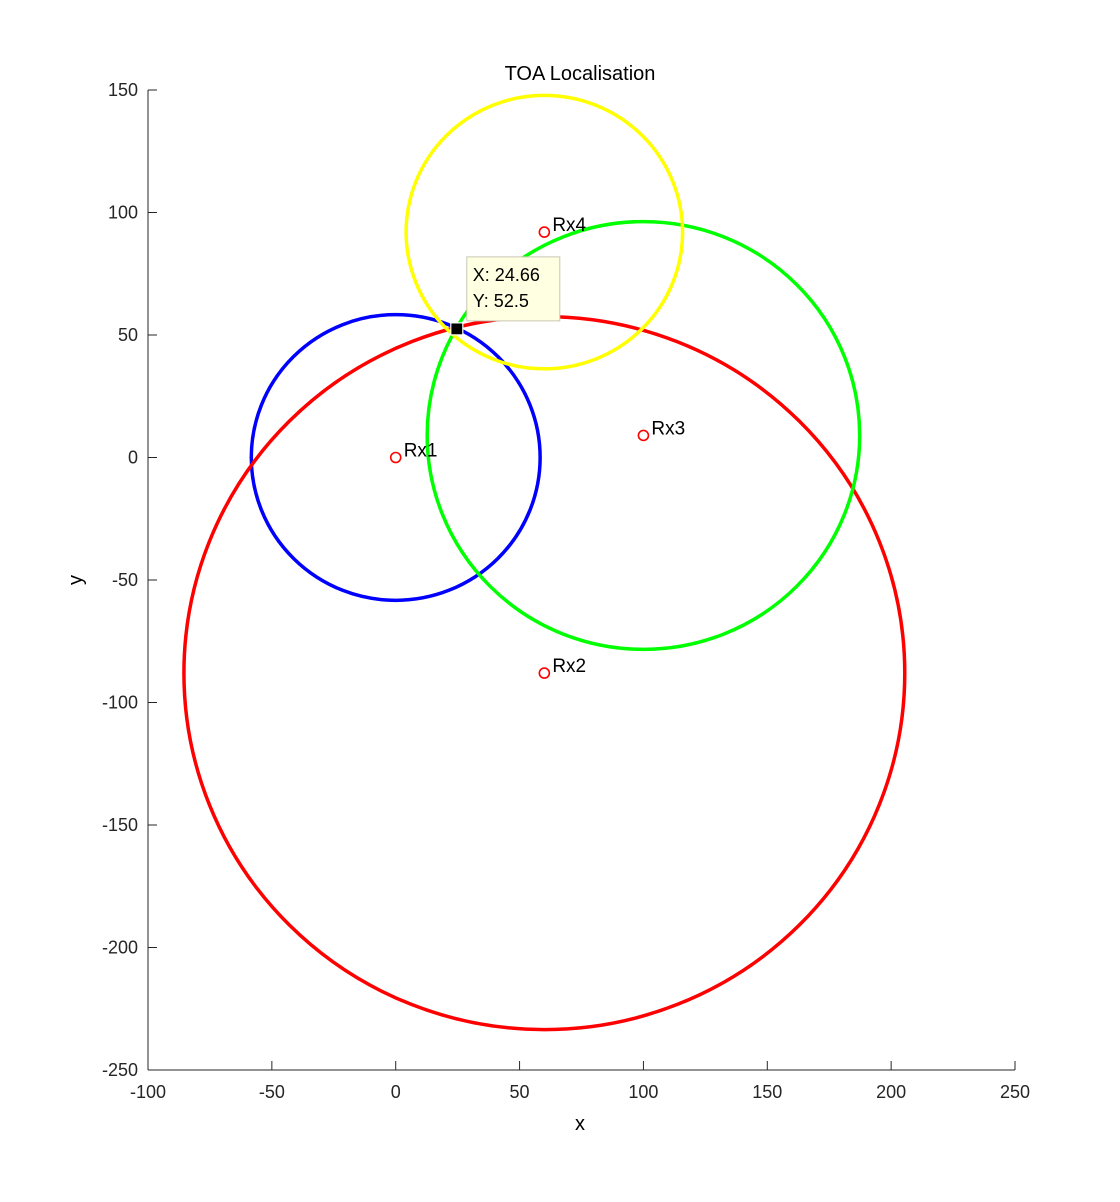  What do you see at coordinates (396, 1092) in the screenshot?
I see `x-tick-label: 0` at bounding box center [396, 1092].